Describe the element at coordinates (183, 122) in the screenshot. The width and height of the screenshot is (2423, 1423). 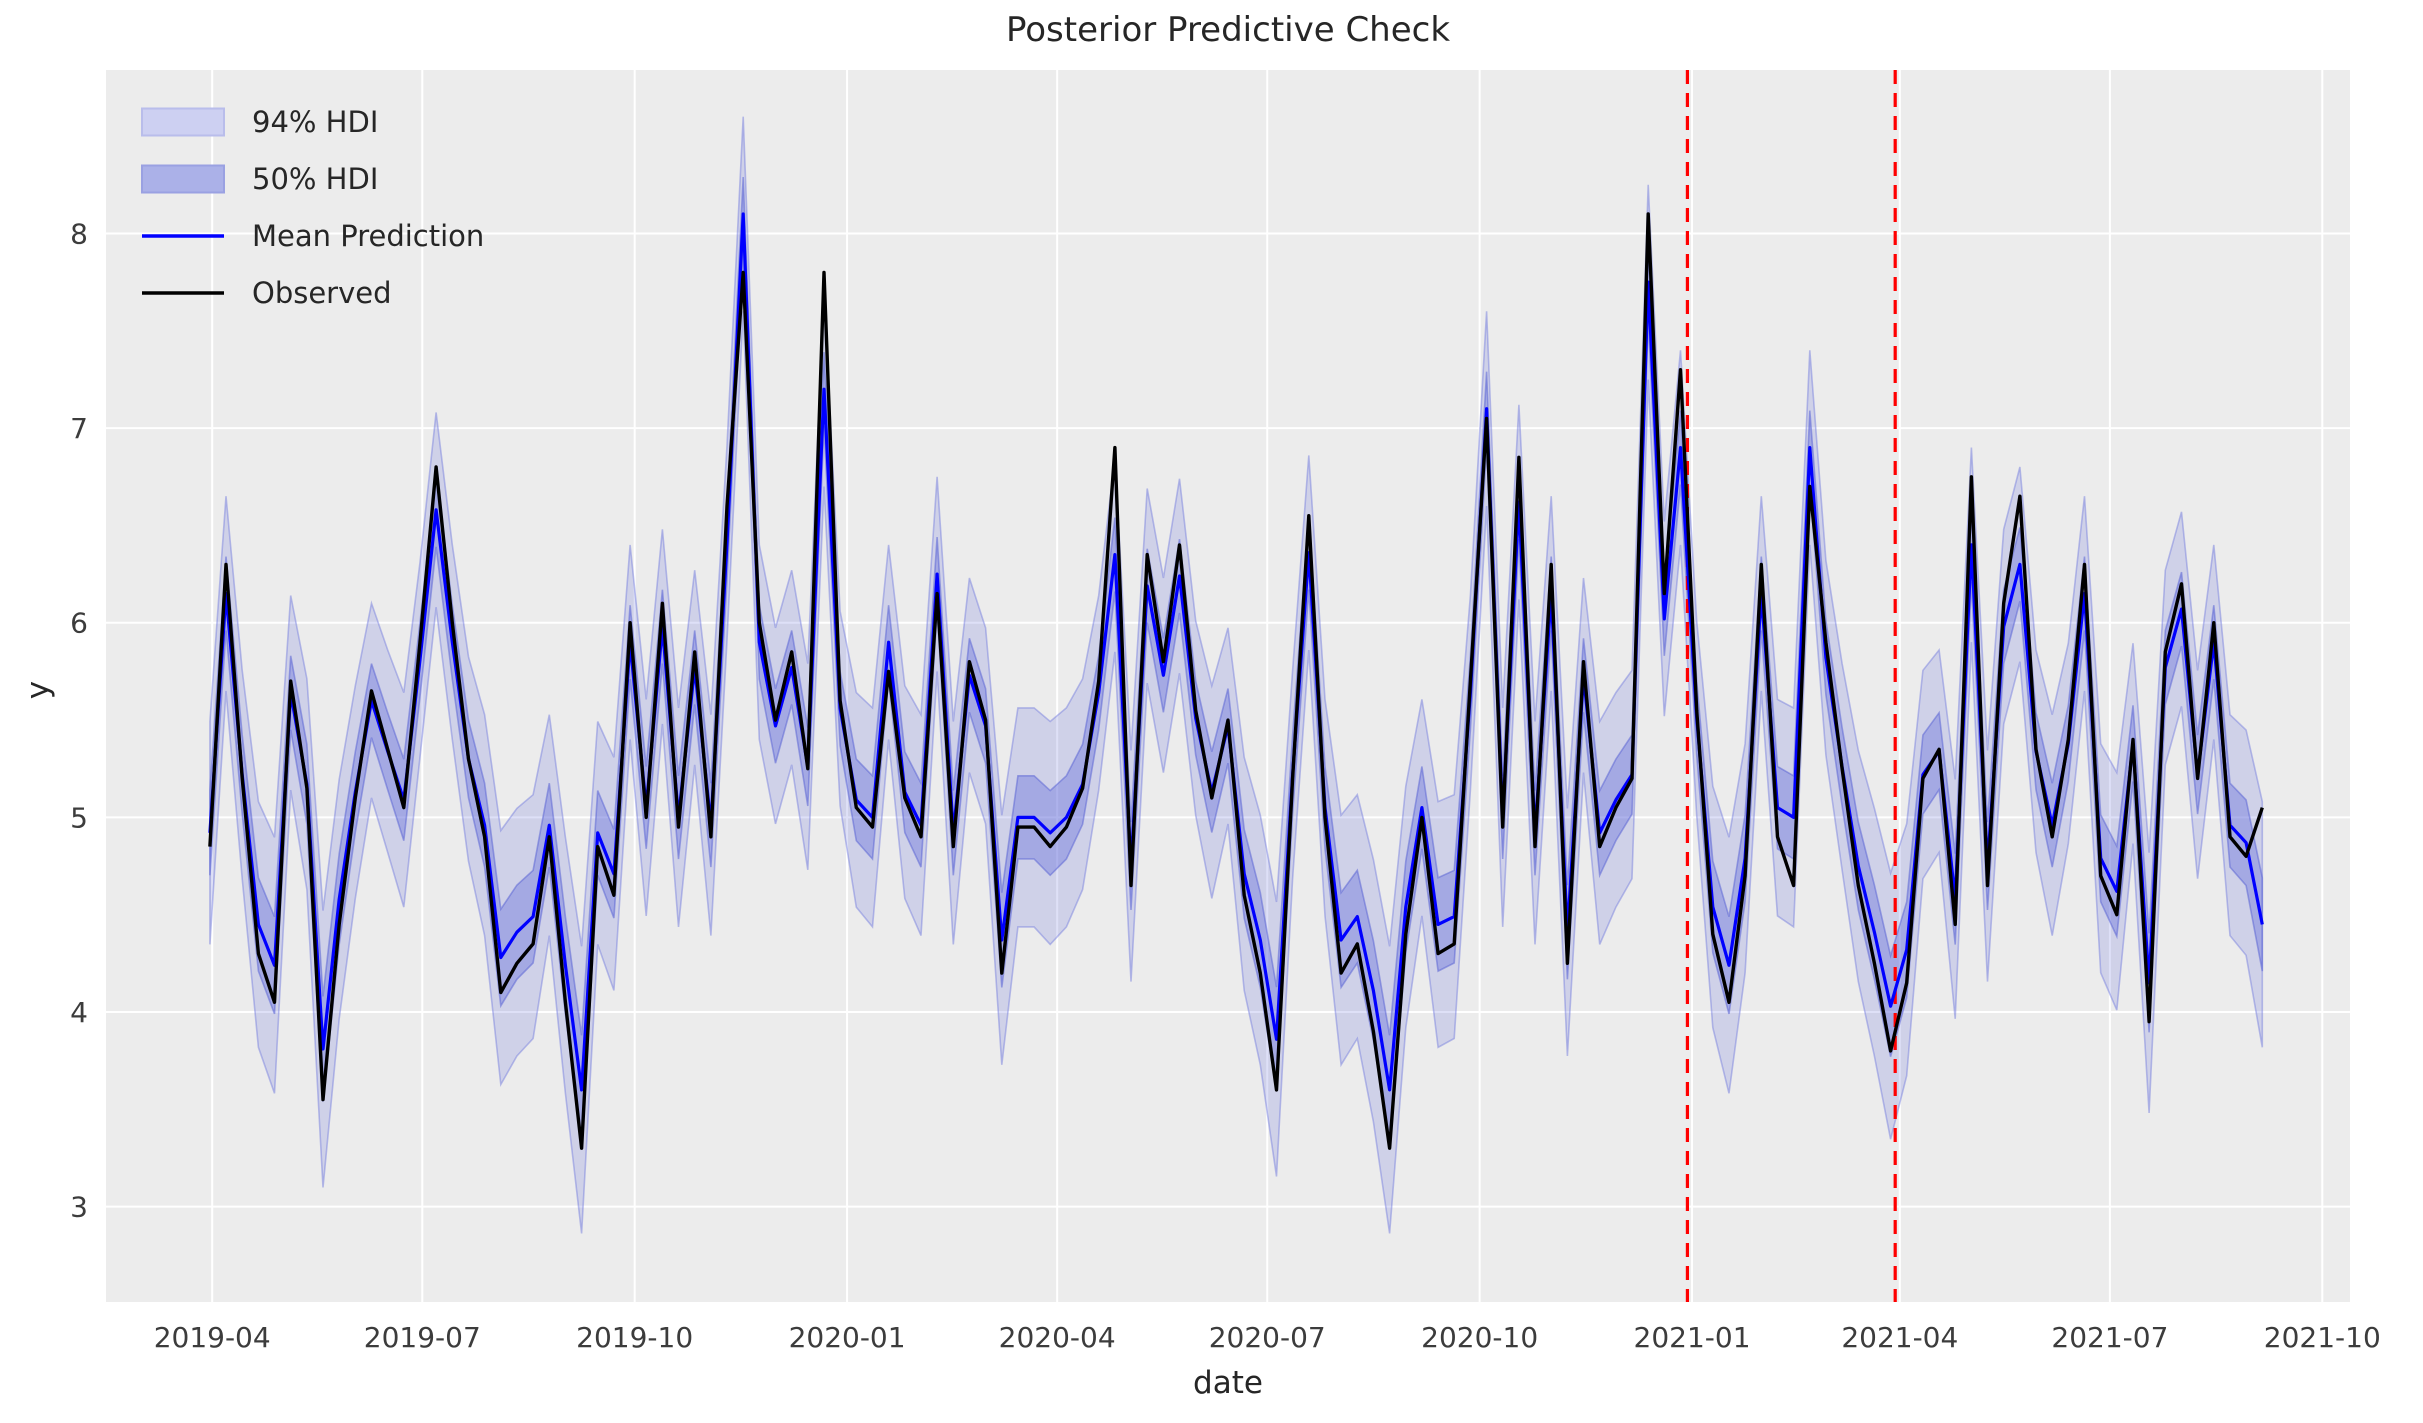
I see `legend-patch-94hdi` at that location.